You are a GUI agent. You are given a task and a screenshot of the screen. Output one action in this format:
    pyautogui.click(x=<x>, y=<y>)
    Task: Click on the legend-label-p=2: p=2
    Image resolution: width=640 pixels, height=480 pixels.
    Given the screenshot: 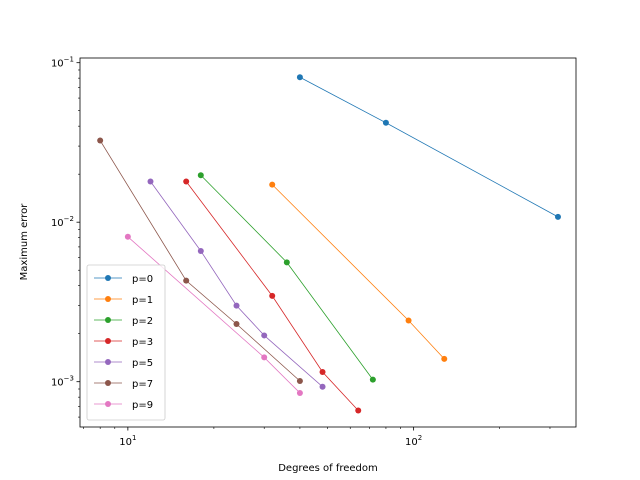 What is the action you would take?
    pyautogui.click(x=142, y=321)
    